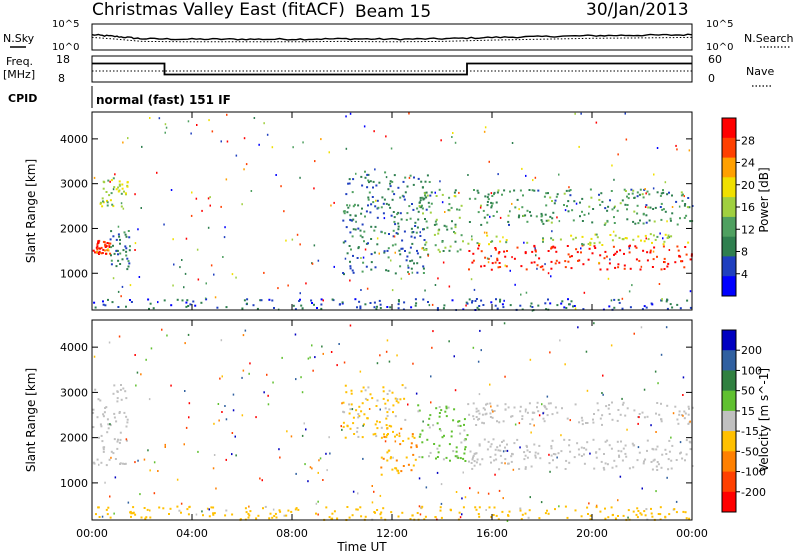 The width and height of the screenshot is (800, 554). What do you see at coordinates (748, 391) in the screenshot?
I see `colorbar-tick-label: 50` at bounding box center [748, 391].